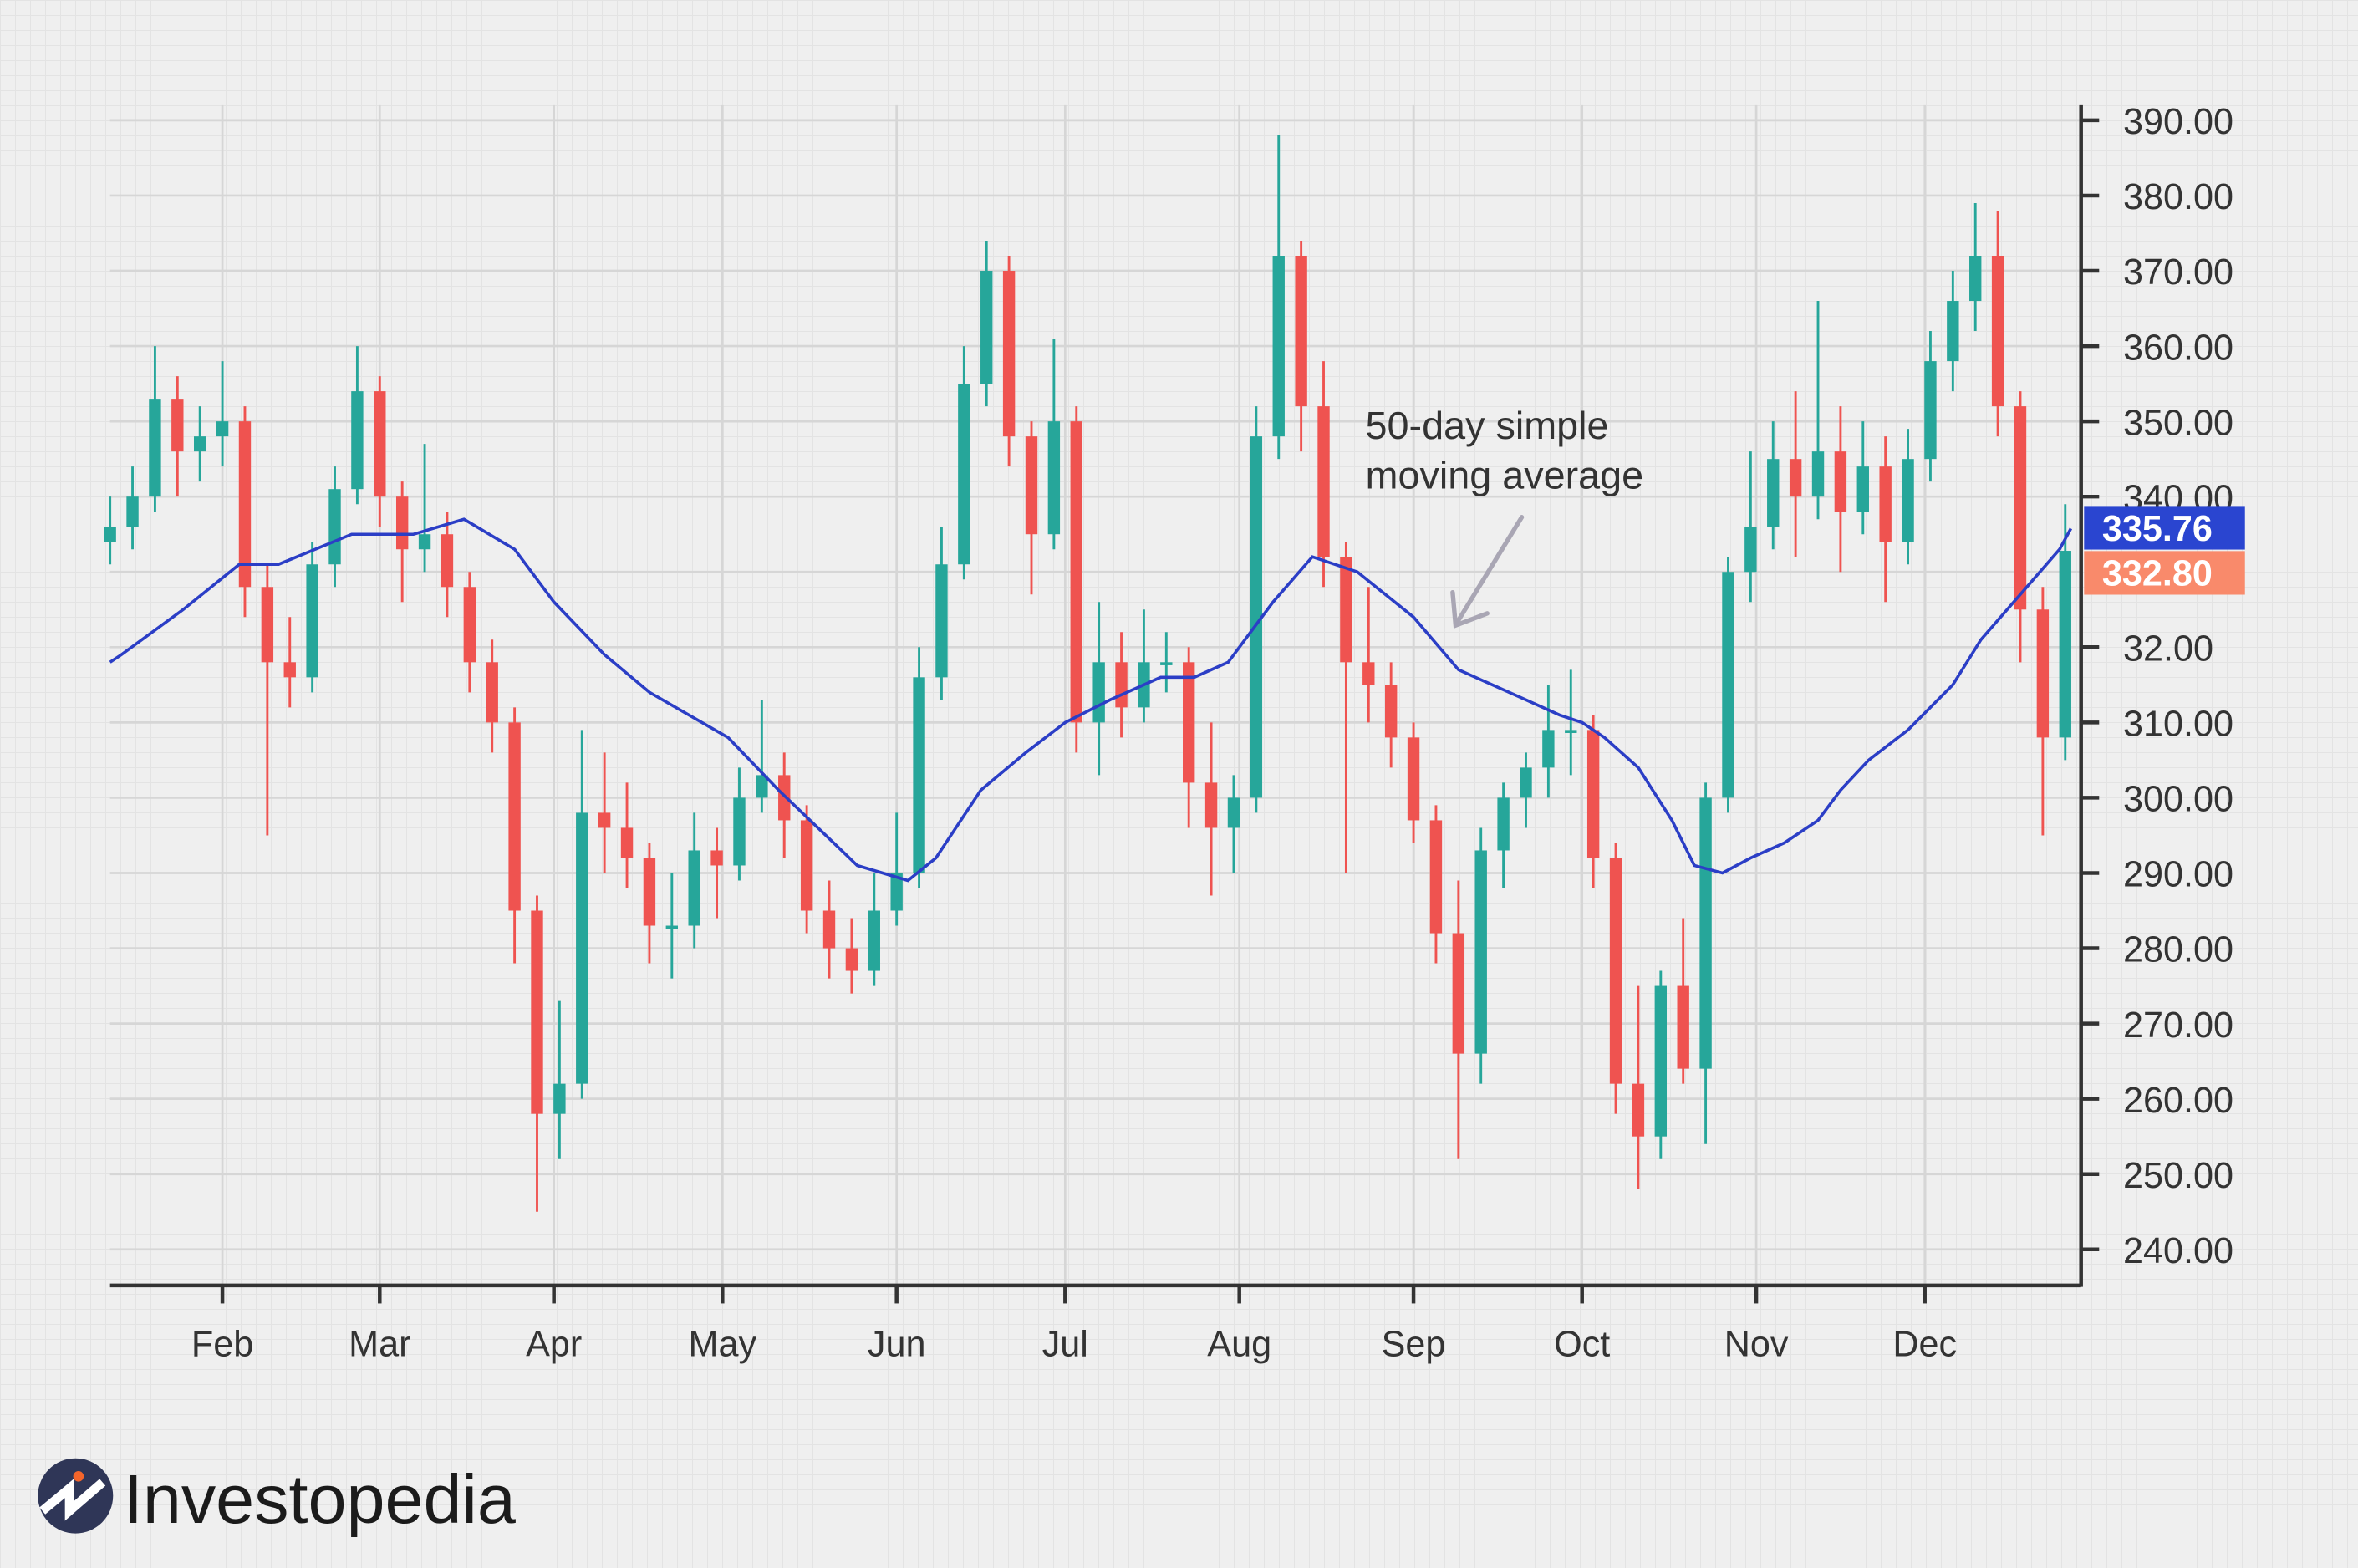 The height and width of the screenshot is (1568, 2358). What do you see at coordinates (1487, 425) in the screenshot?
I see `annotation-line-1: 50-day simple` at bounding box center [1487, 425].